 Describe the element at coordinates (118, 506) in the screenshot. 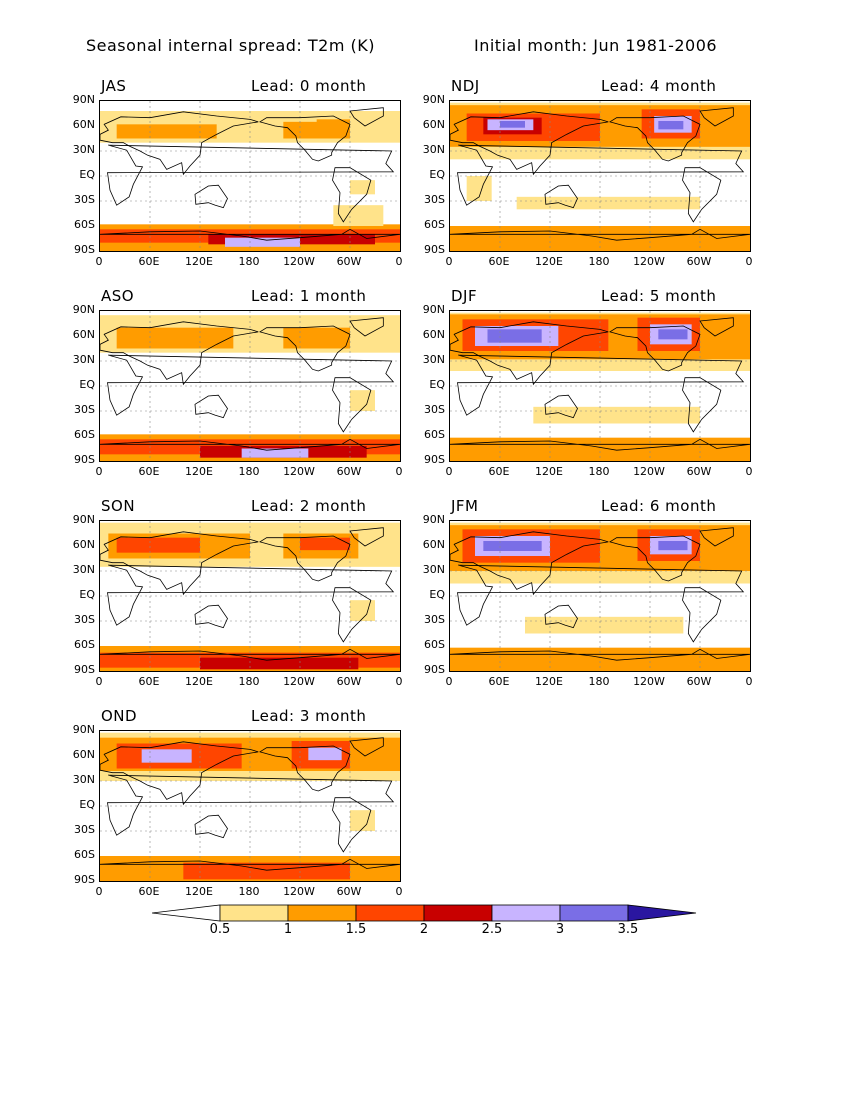

I see `panel-season-label: SON` at that location.